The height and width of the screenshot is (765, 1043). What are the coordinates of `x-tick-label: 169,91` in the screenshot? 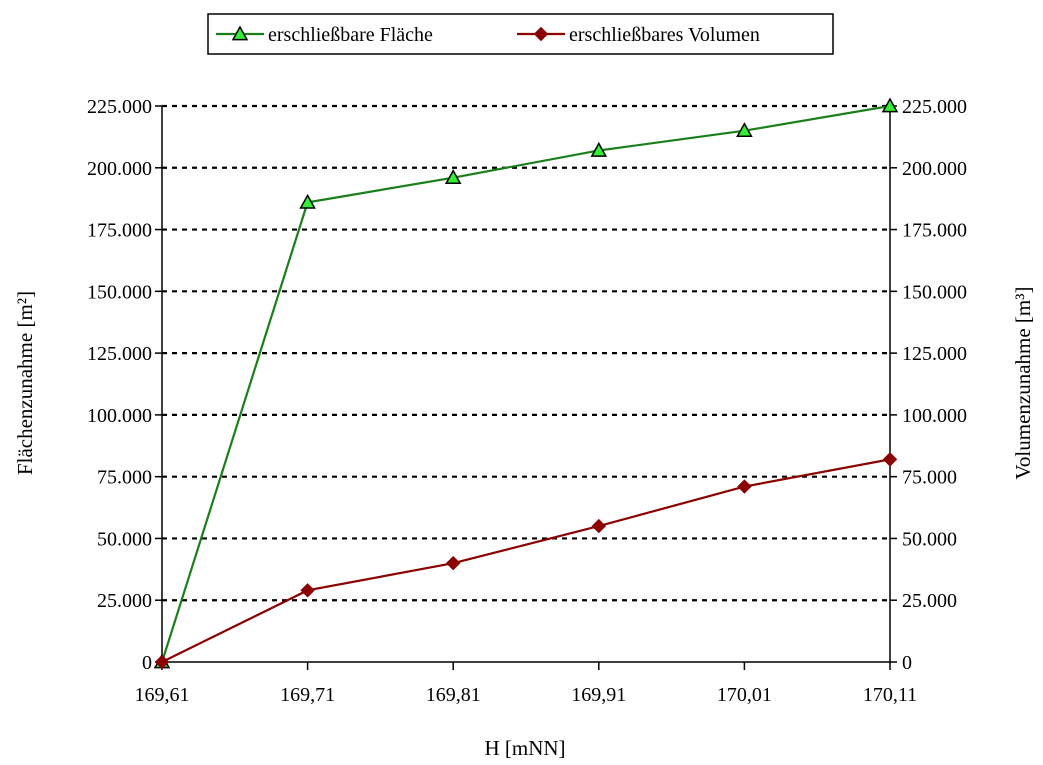 It's located at (598, 695).